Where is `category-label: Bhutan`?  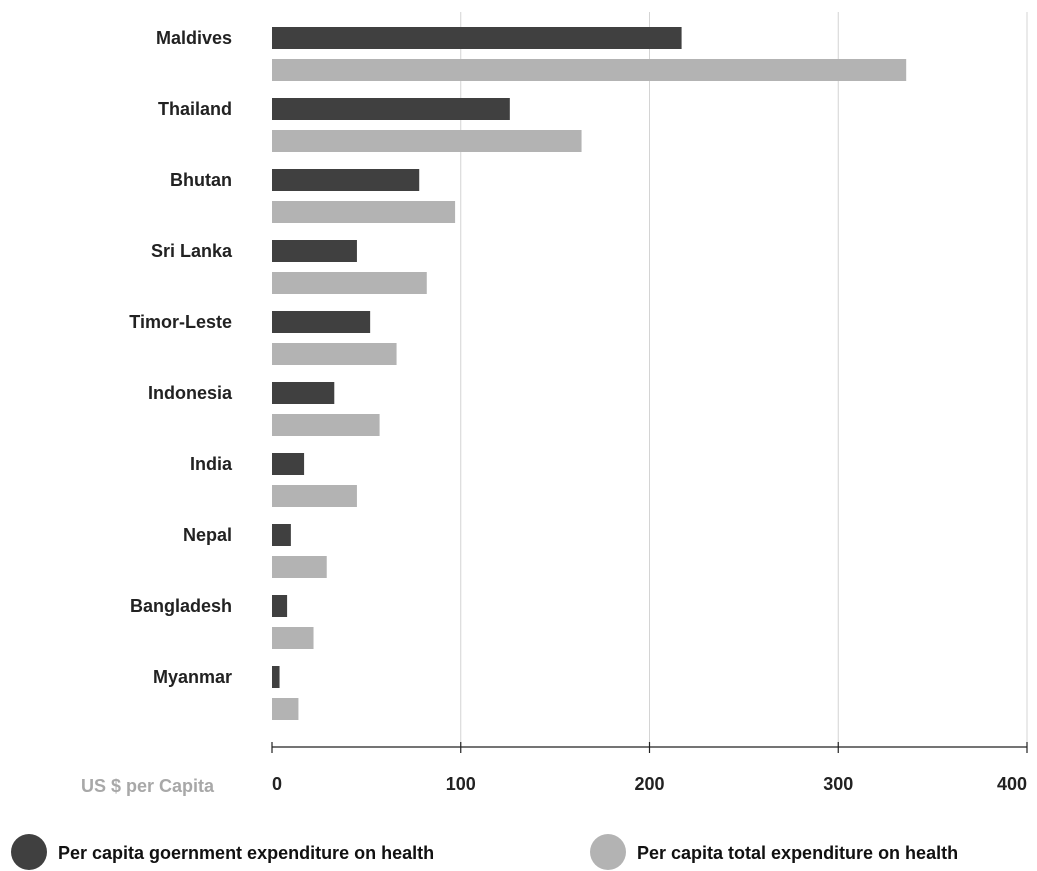 category-label: Bhutan is located at coordinates (201, 180).